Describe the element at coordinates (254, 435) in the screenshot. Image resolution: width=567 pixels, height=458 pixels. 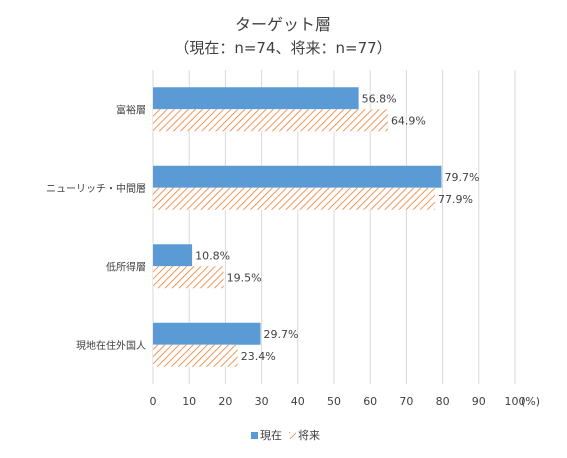
I see `legend-swatch-current` at that location.